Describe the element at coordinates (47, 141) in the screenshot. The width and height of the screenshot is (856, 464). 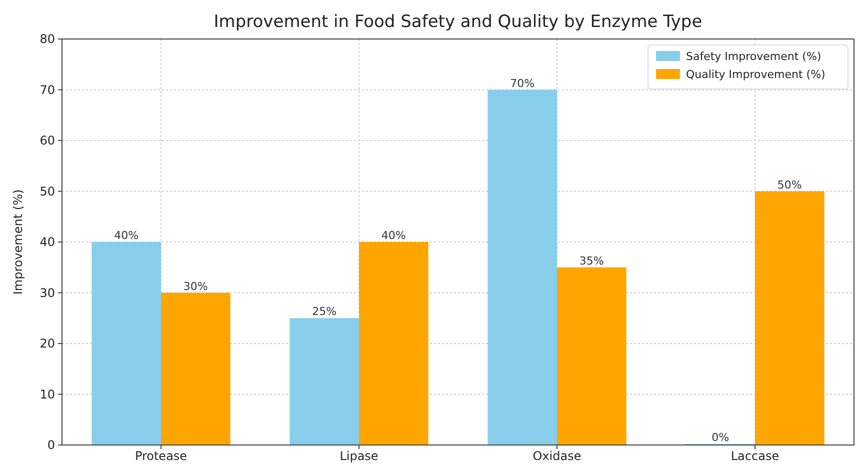
I see `y-tick-label: 60` at that location.